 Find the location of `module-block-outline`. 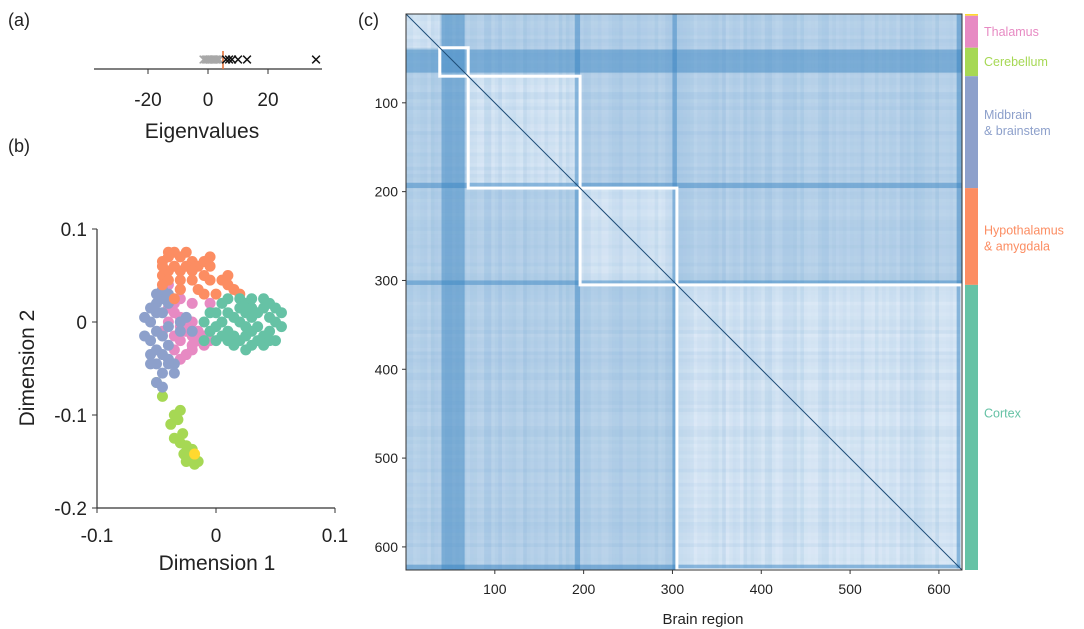

module-block-outline is located at coordinates (628, 236).